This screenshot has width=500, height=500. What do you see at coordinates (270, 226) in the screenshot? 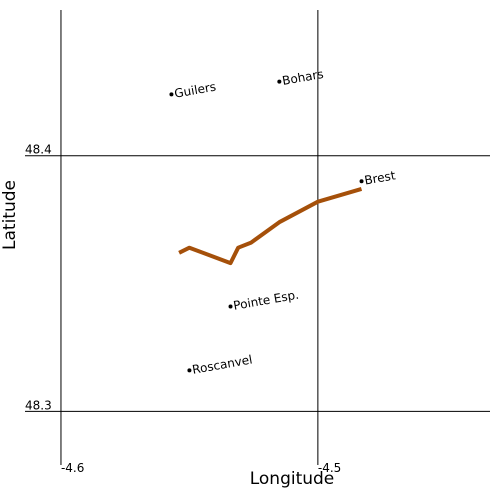
I see `track` at bounding box center [270, 226].